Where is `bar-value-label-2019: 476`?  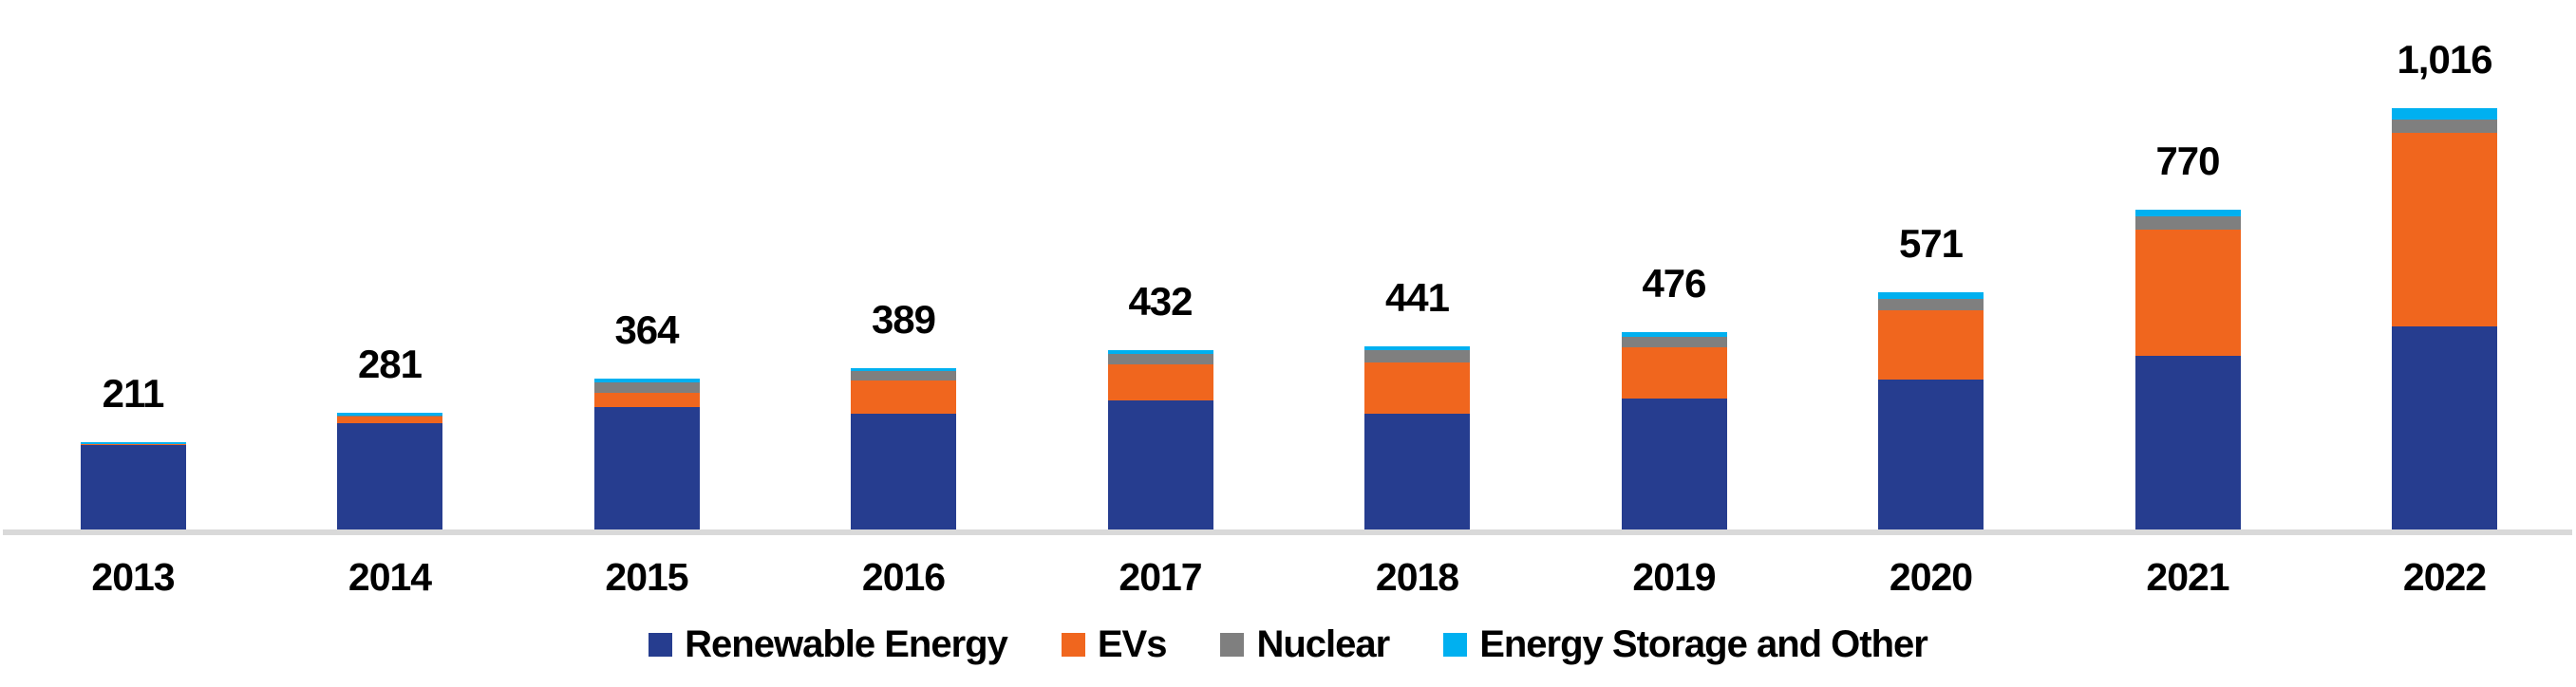 bar-value-label-2019: 476 is located at coordinates (1674, 283).